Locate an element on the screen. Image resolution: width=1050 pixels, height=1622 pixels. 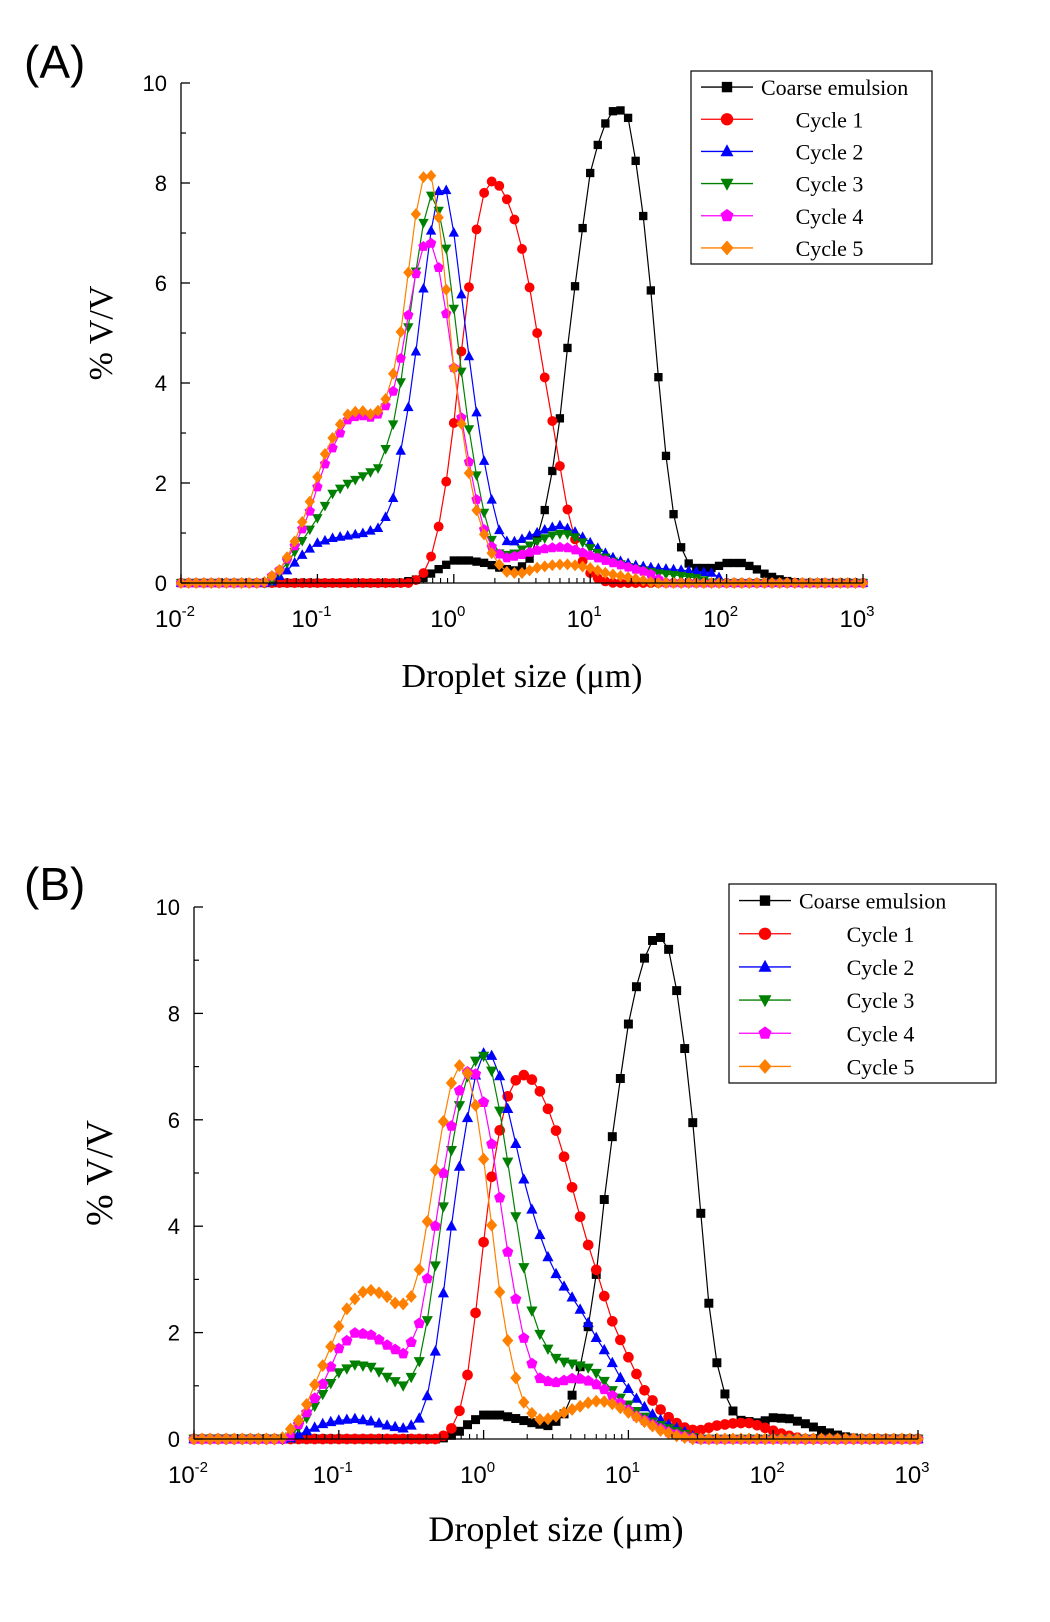
y-tick-label: 10 is located at coordinates (168, 907).